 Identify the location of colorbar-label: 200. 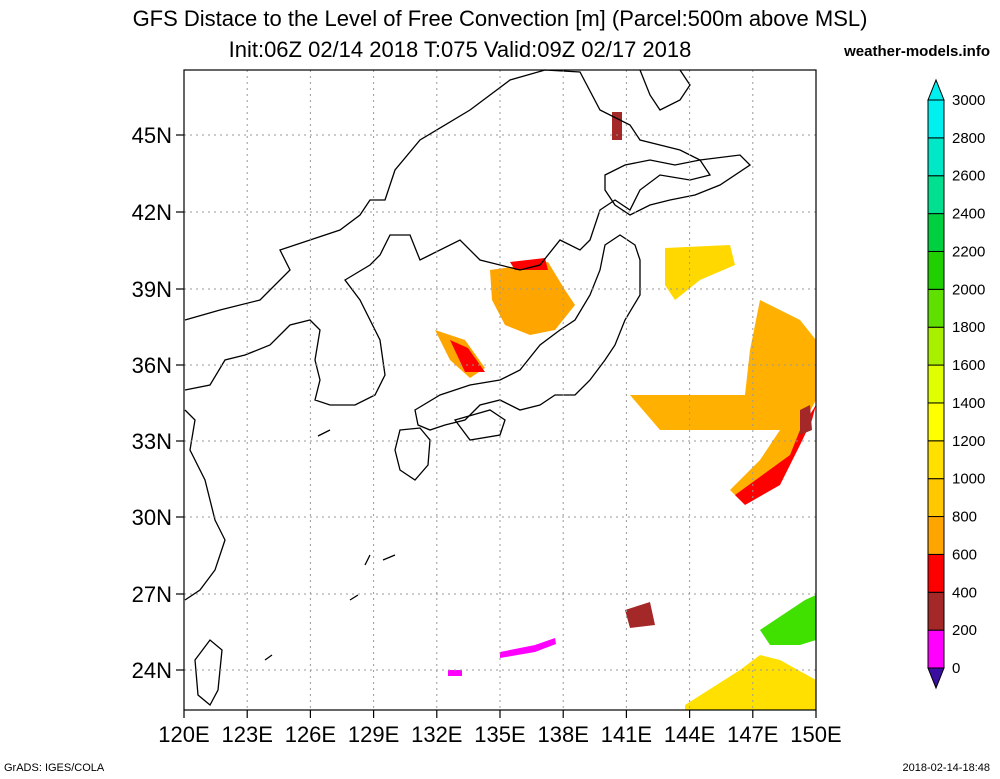
(964, 630).